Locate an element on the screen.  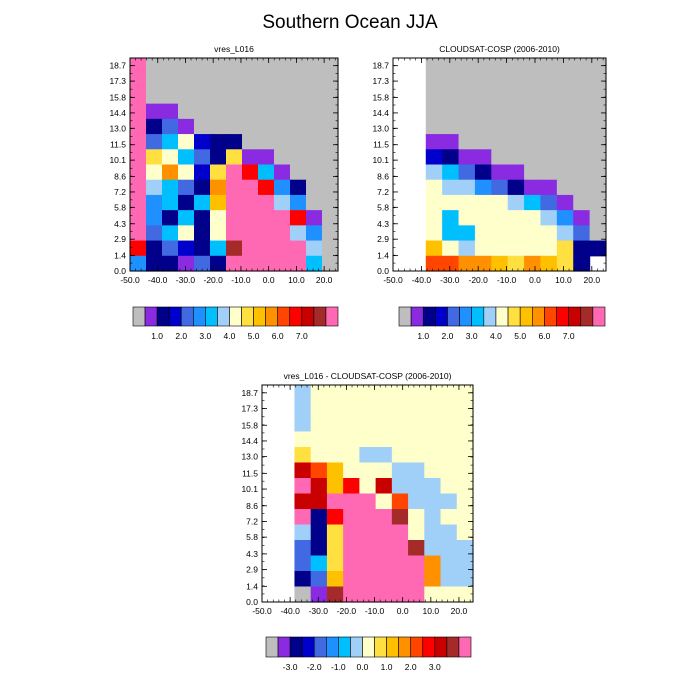
y-tick-label: 17.3 is located at coordinates (249, 408).